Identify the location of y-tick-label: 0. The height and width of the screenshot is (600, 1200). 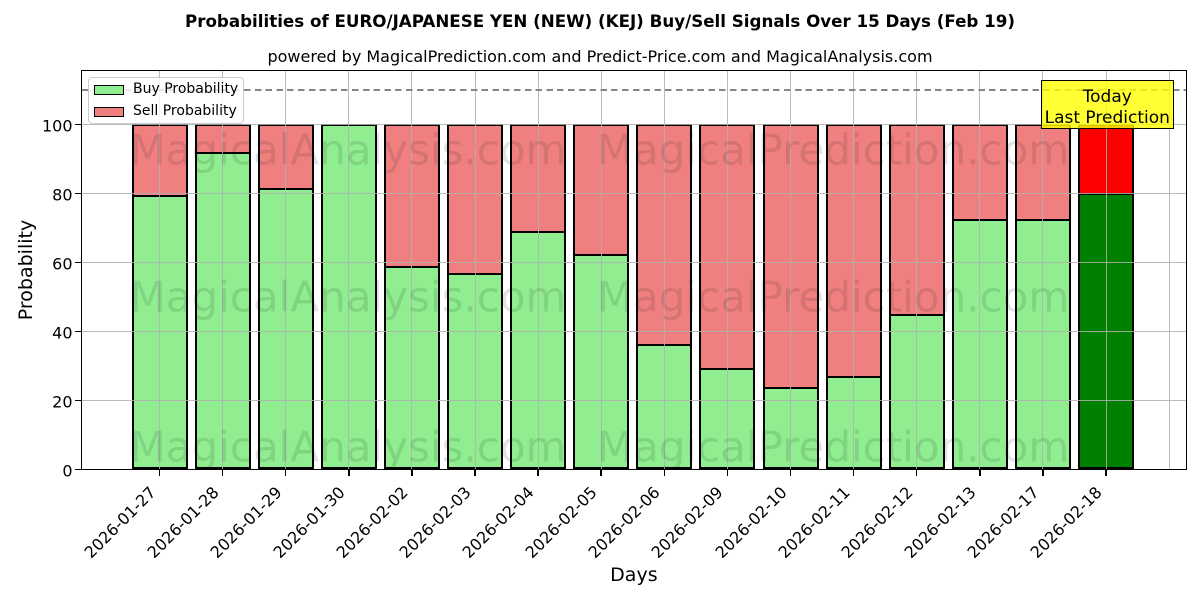
(67, 471).